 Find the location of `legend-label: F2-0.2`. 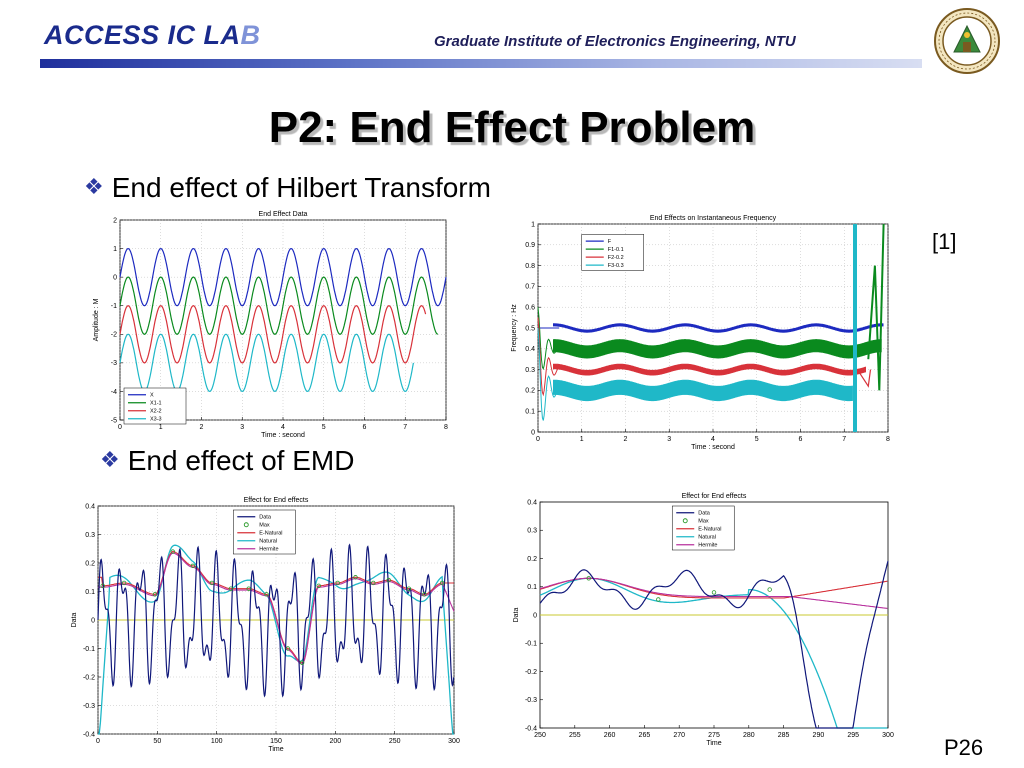

legend-label: F2-0.2 is located at coordinates (616, 258).